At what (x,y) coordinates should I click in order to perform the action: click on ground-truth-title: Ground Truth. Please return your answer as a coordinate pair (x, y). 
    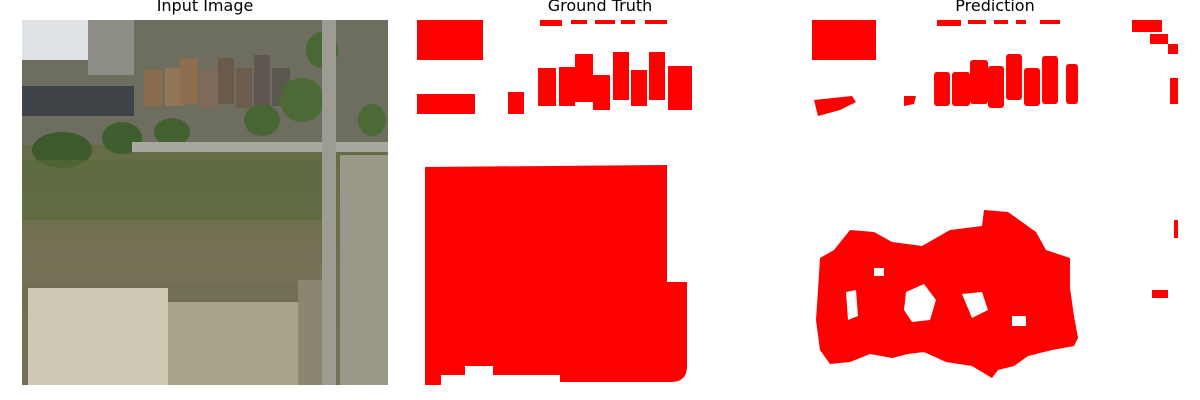
    Looking at the image, I should click on (600, 7).